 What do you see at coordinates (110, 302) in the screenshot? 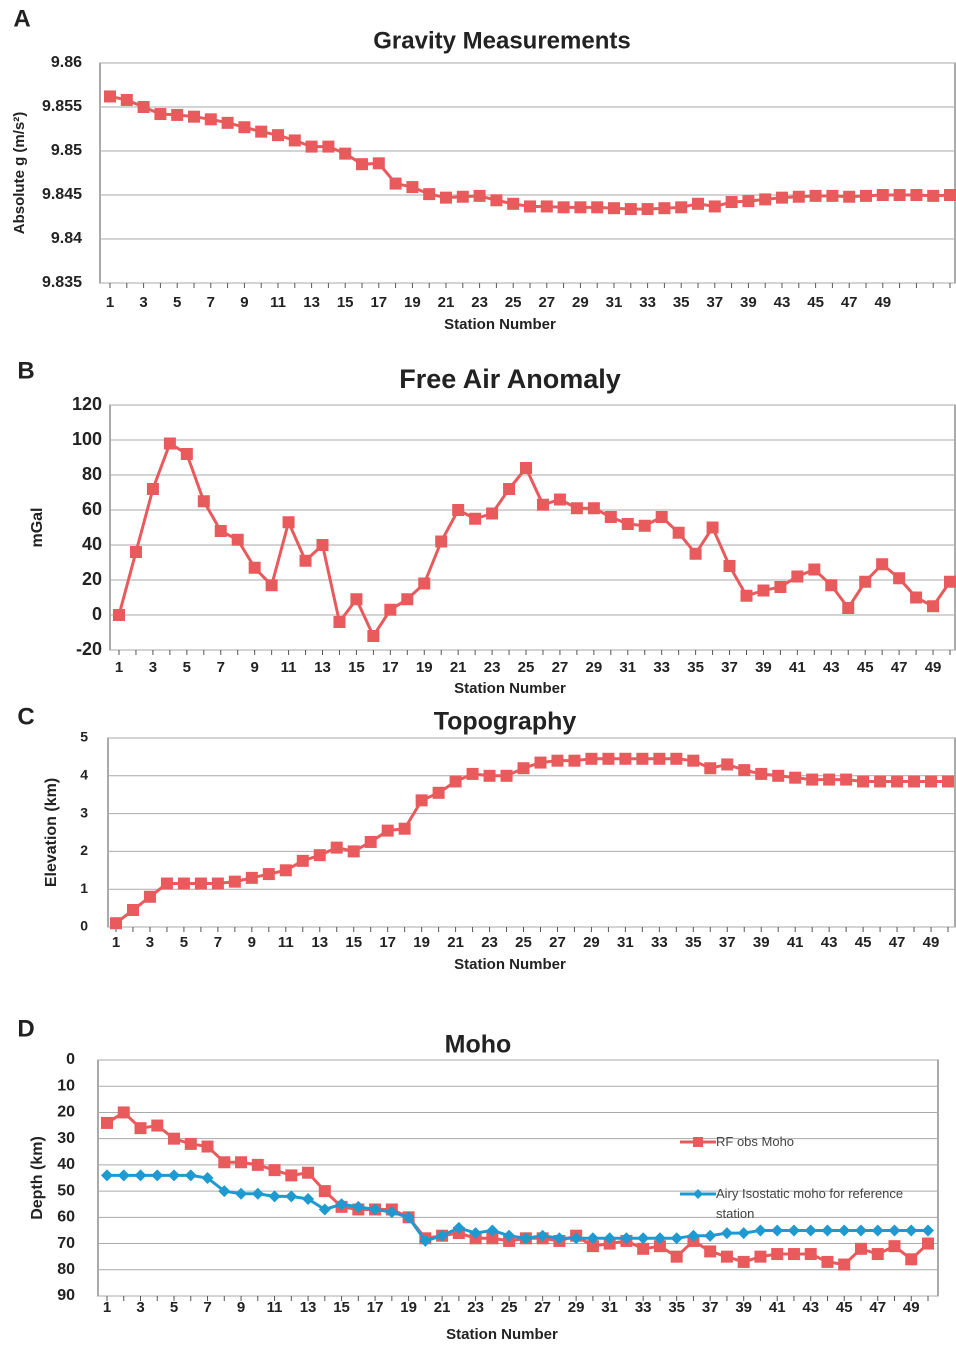
I see `x-tick-label: 1` at bounding box center [110, 302].